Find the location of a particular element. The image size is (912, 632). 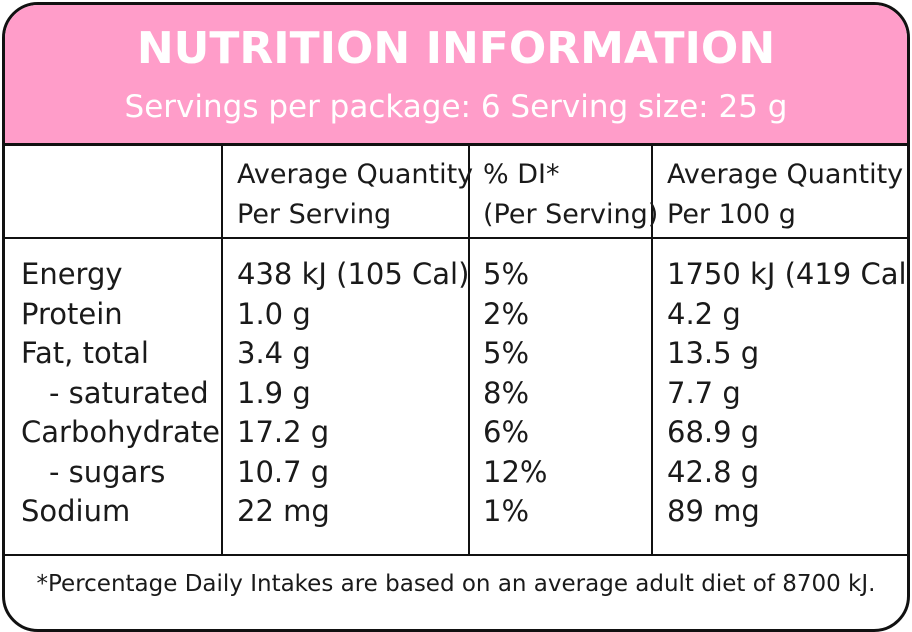

per-serving-value: 3.4 g is located at coordinates (274, 353).